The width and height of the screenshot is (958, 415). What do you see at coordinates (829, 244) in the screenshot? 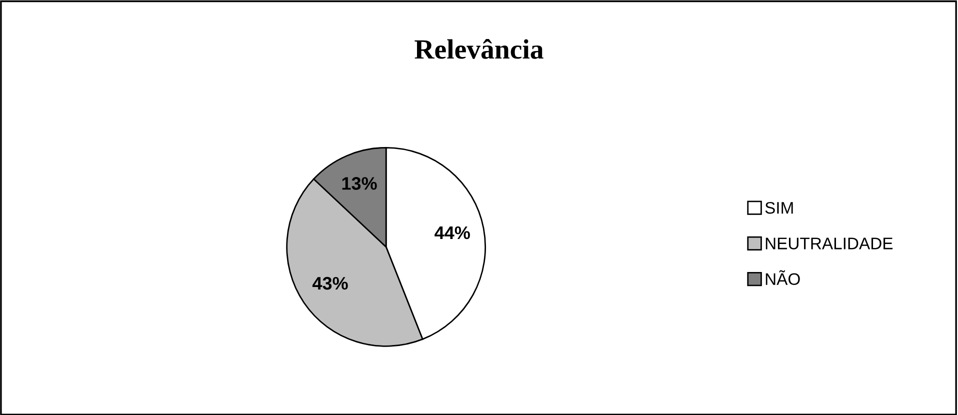
I see `legend-label: NEUTRALIDADE` at bounding box center [829, 244].